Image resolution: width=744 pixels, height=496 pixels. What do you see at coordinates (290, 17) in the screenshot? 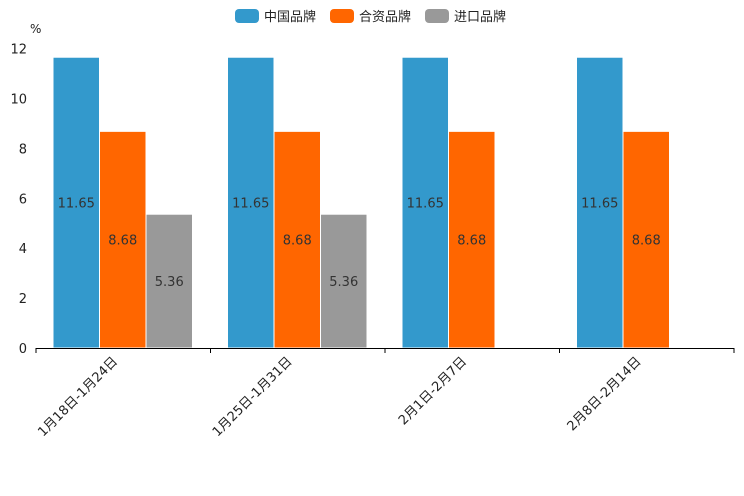
I see `legend-label-1: 中国品牌` at bounding box center [290, 17].